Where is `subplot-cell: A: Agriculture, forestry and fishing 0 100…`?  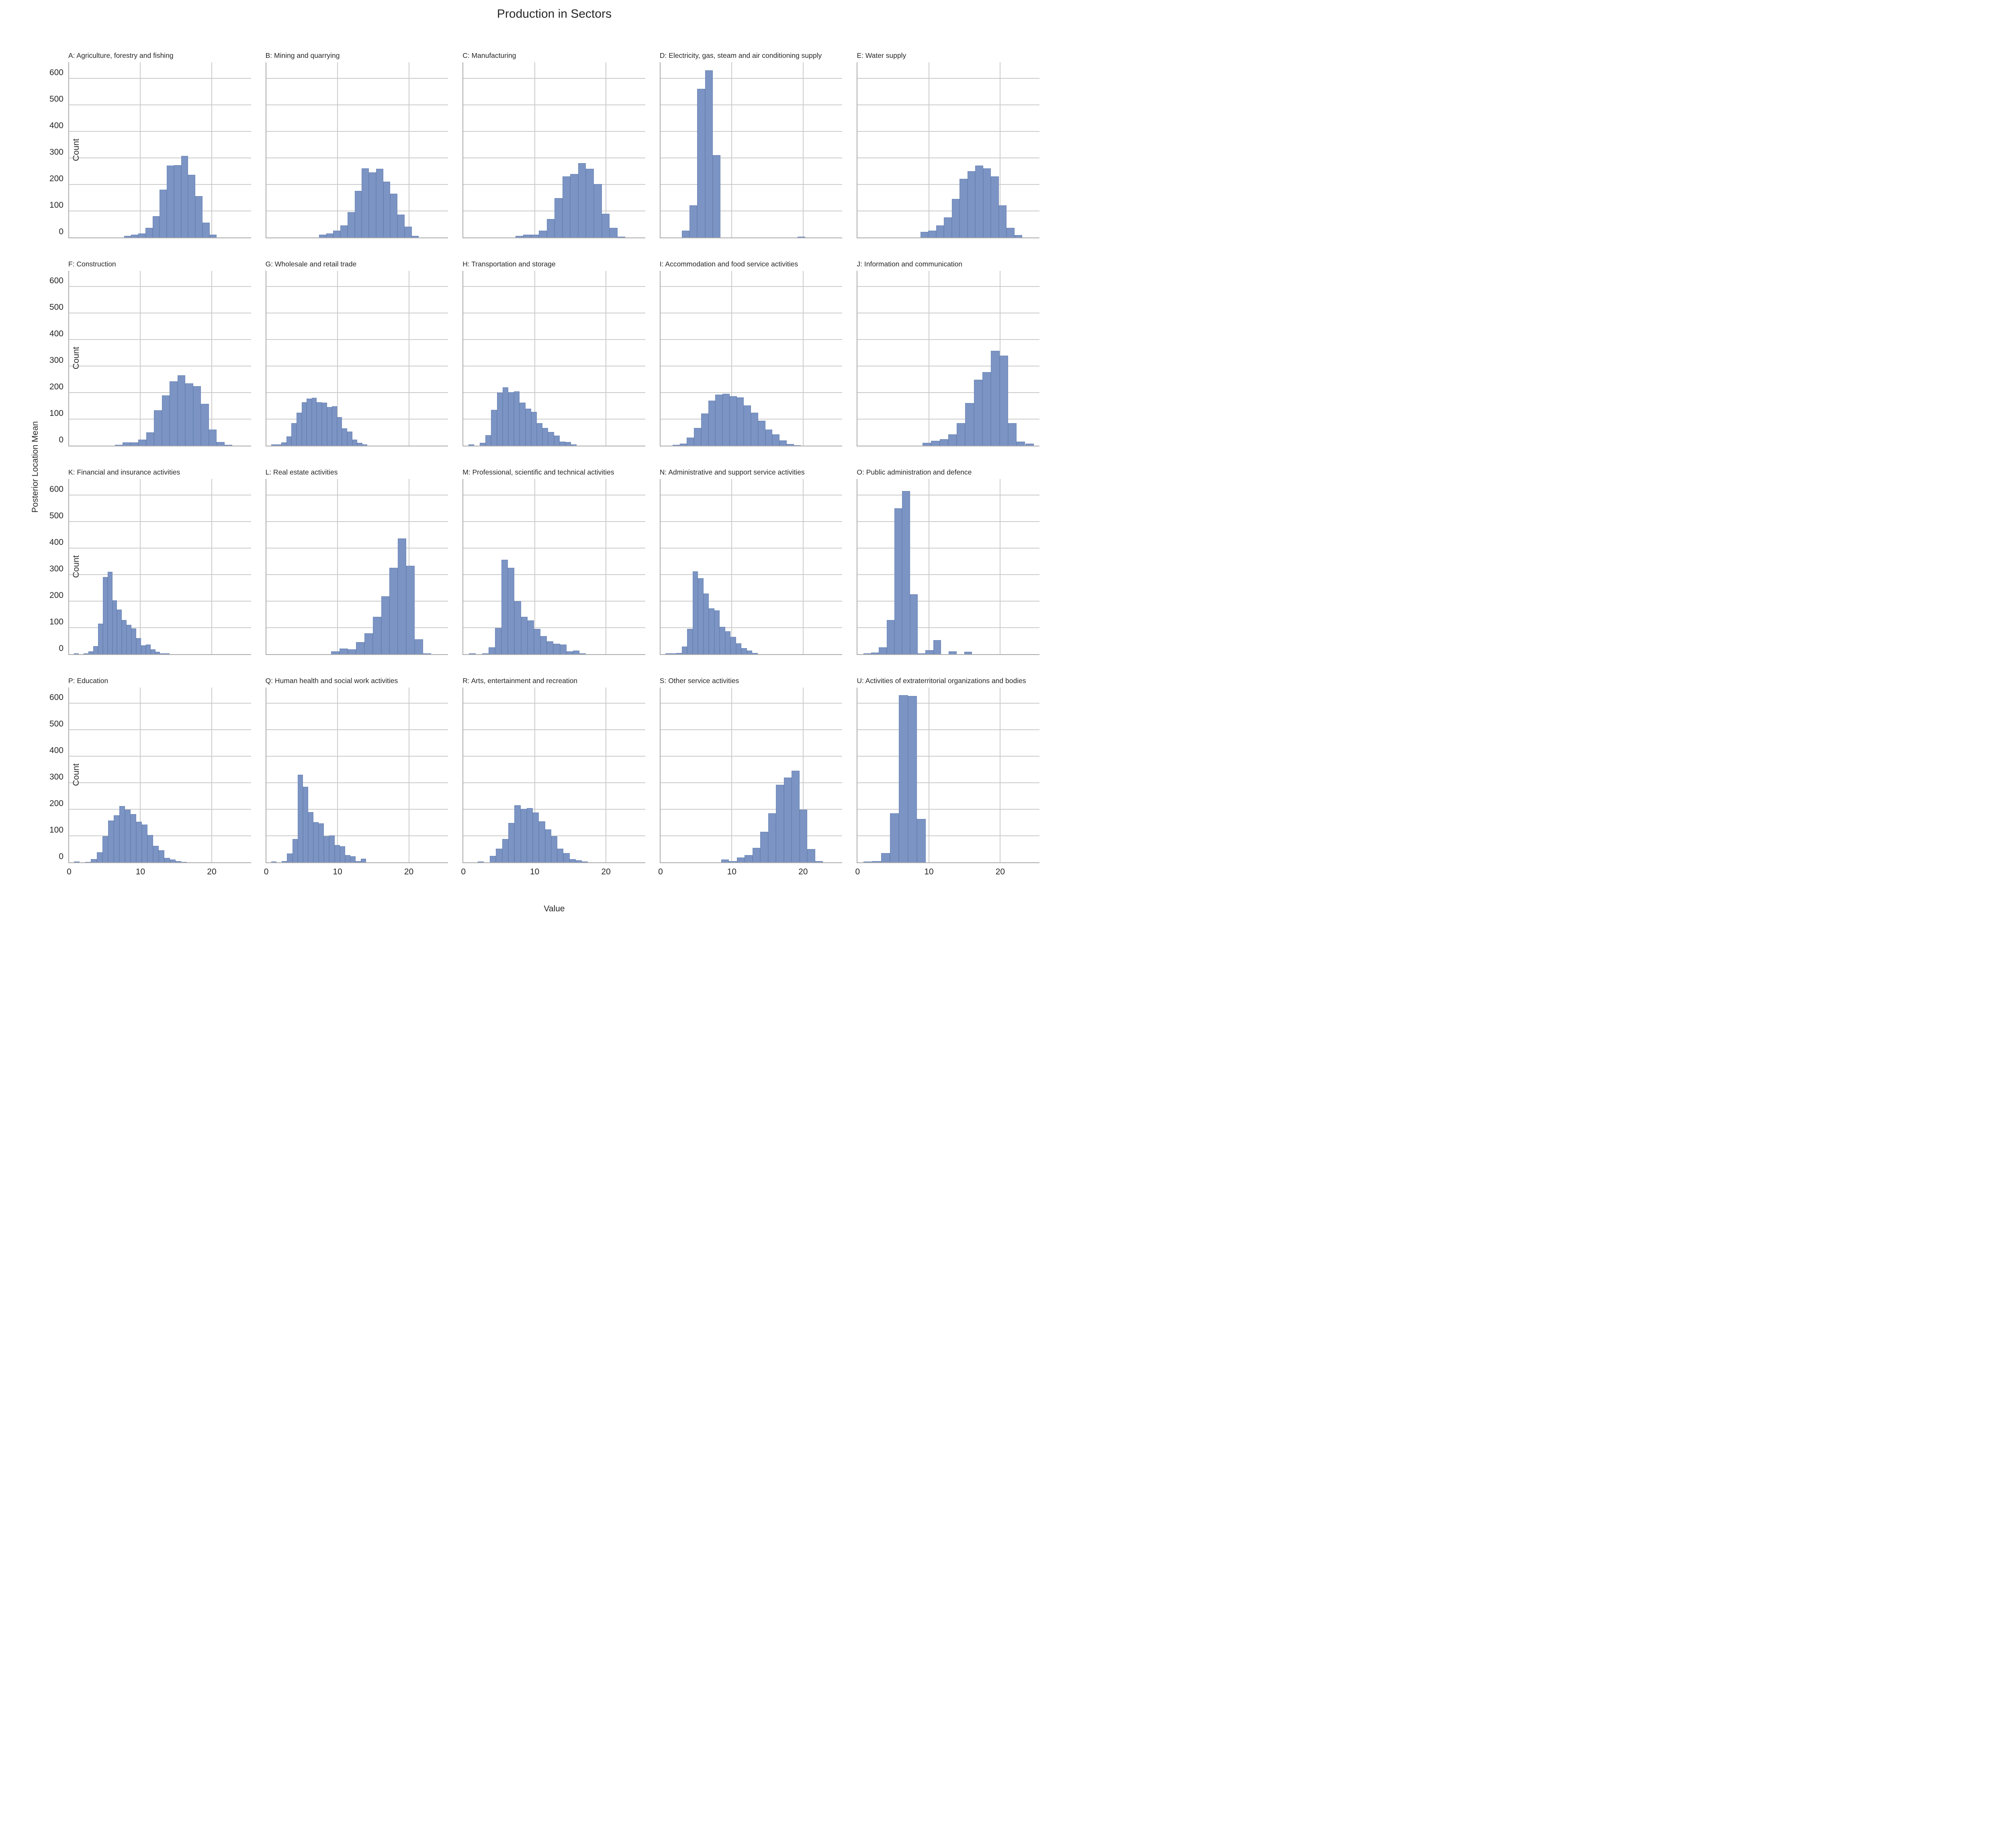 subplot-cell: A: Agriculture, forestry and fishing 0 100… is located at coordinates (150, 144).